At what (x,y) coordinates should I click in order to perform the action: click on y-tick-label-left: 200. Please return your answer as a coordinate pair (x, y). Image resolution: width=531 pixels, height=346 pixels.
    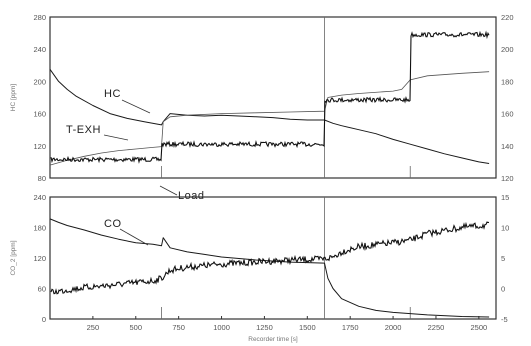
    Looking at the image, I should click on (39, 81).